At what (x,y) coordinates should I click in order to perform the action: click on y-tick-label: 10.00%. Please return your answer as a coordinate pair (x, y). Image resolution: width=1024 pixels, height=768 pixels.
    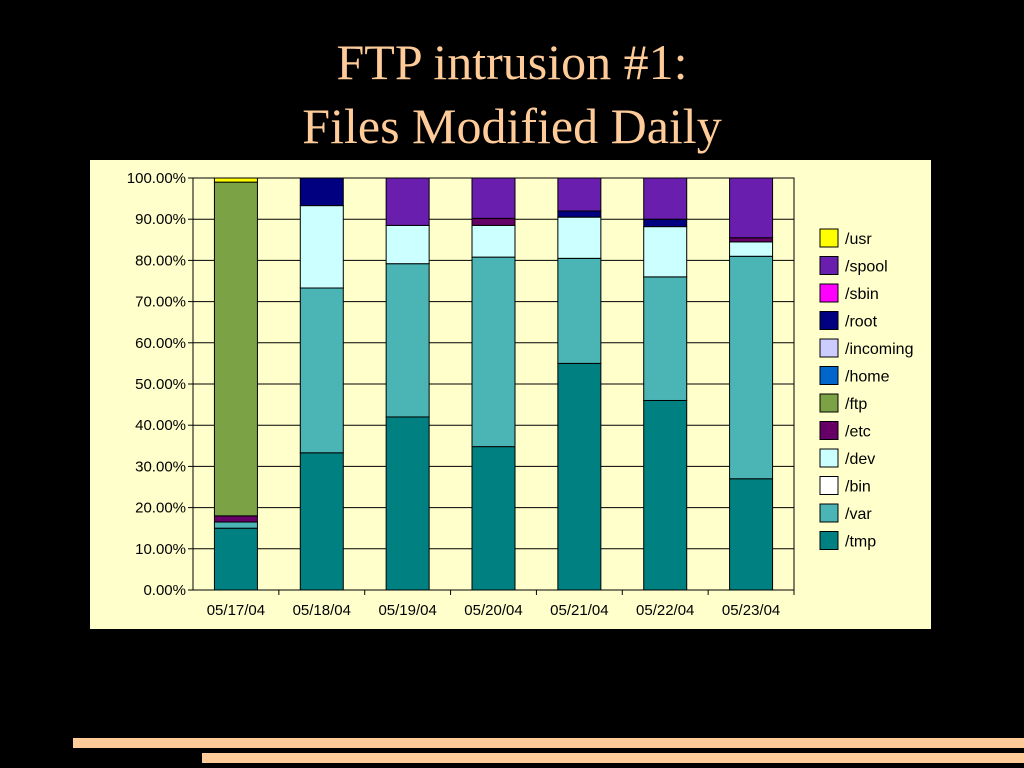
    Looking at the image, I should click on (160, 549).